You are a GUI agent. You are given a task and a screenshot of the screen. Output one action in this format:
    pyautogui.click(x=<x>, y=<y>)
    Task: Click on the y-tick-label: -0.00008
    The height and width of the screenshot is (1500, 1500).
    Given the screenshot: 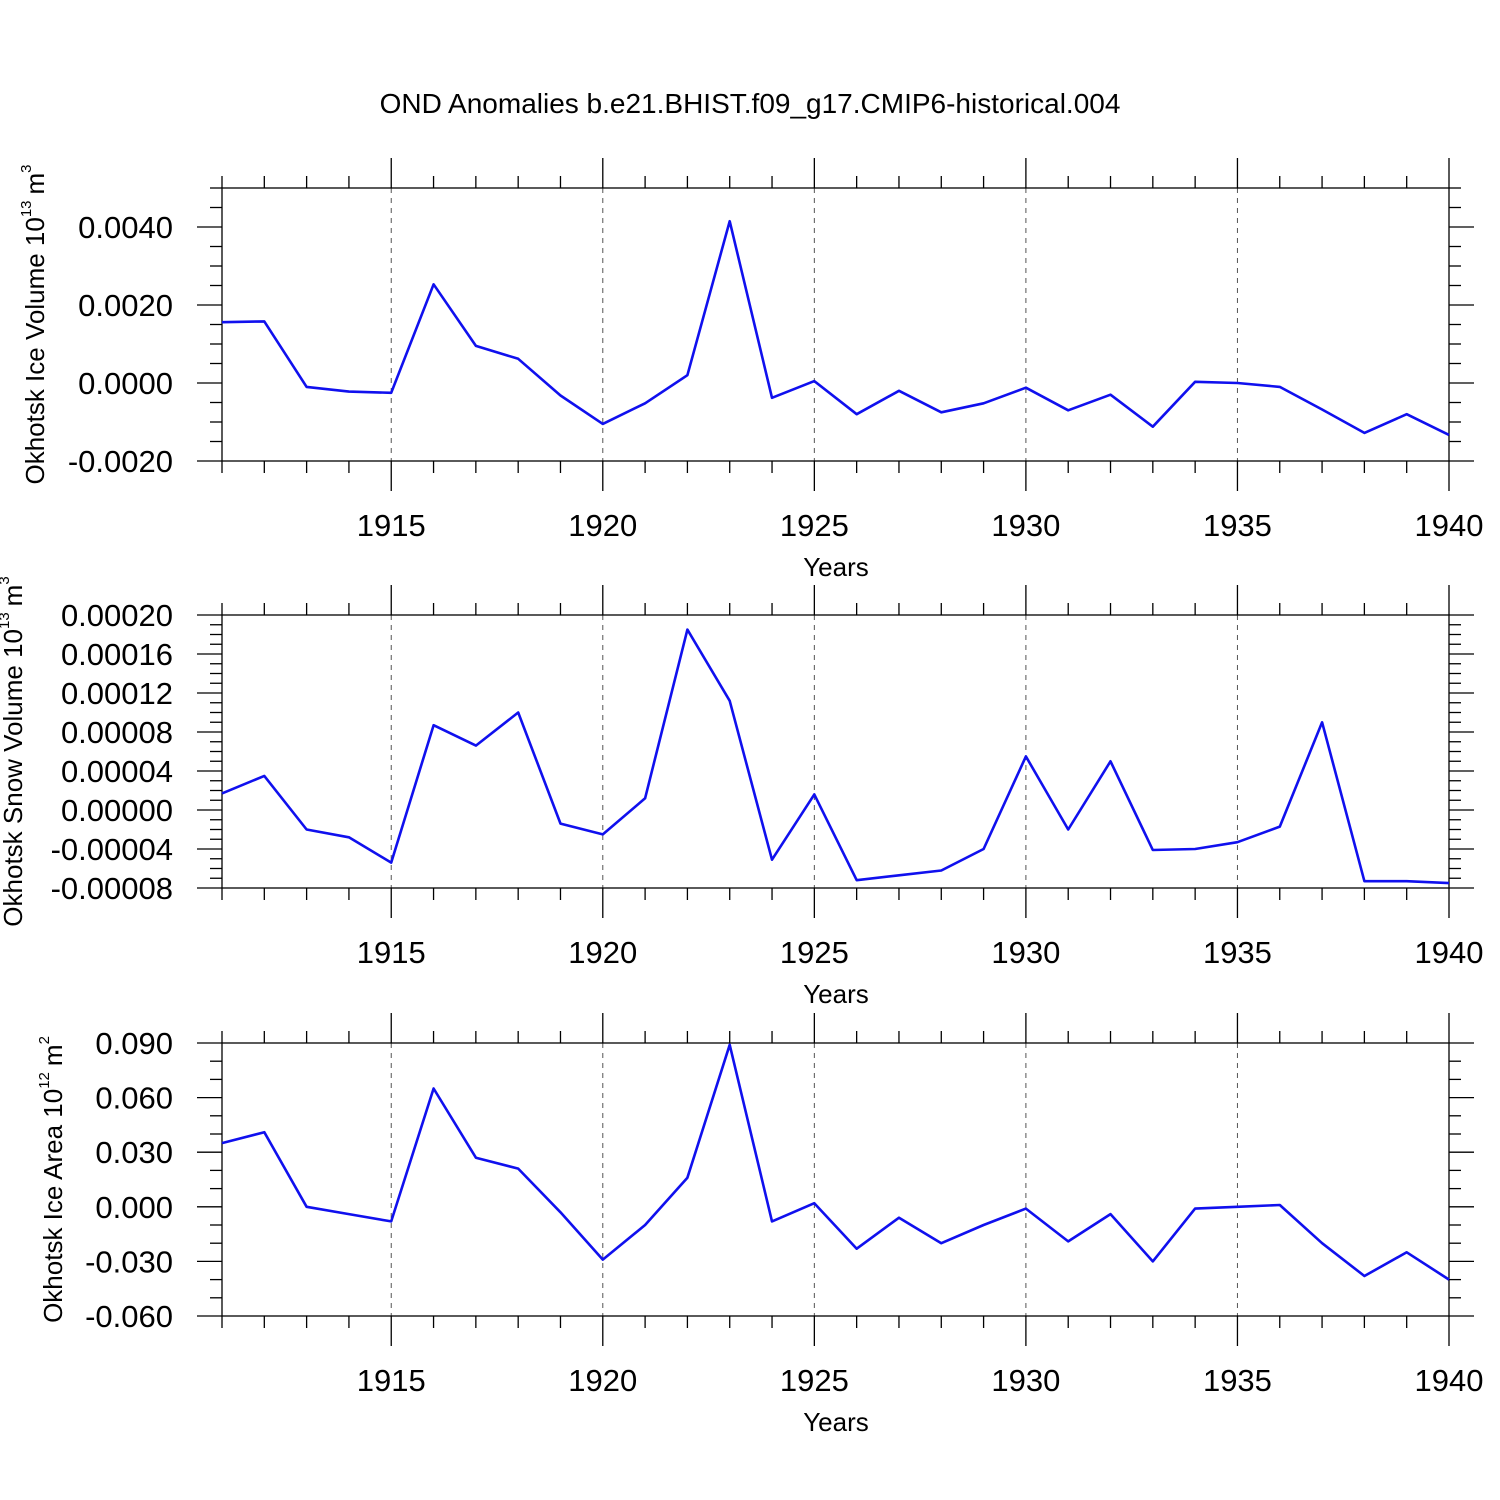 What is the action you would take?
    pyautogui.click(x=112, y=888)
    